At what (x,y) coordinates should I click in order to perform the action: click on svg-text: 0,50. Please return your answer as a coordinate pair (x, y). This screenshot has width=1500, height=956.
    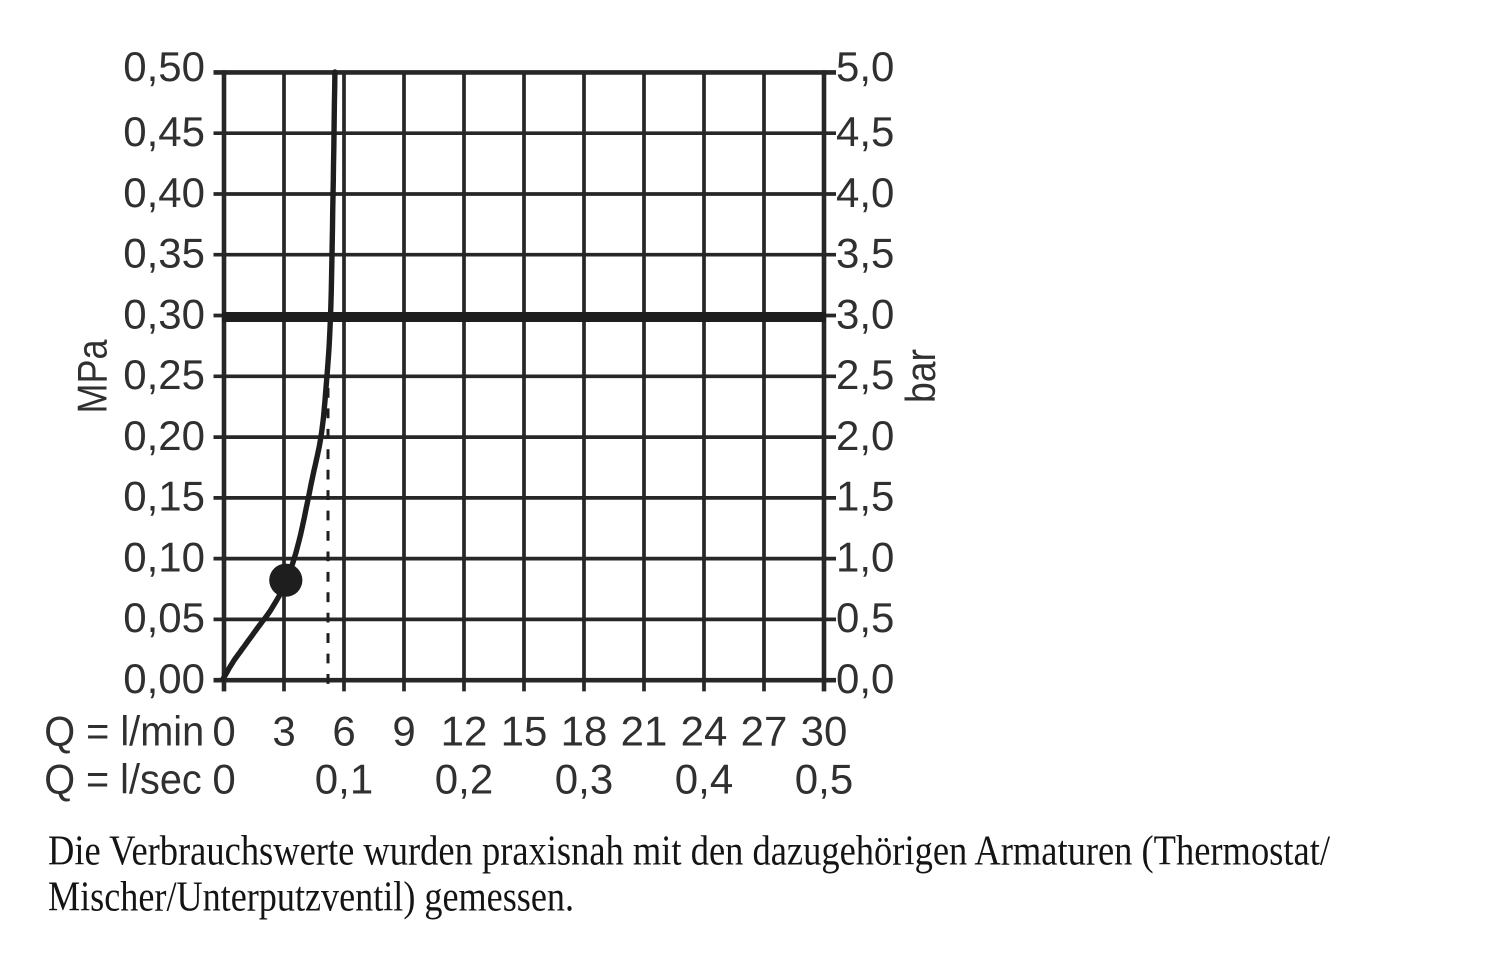
    Looking at the image, I should click on (164, 66).